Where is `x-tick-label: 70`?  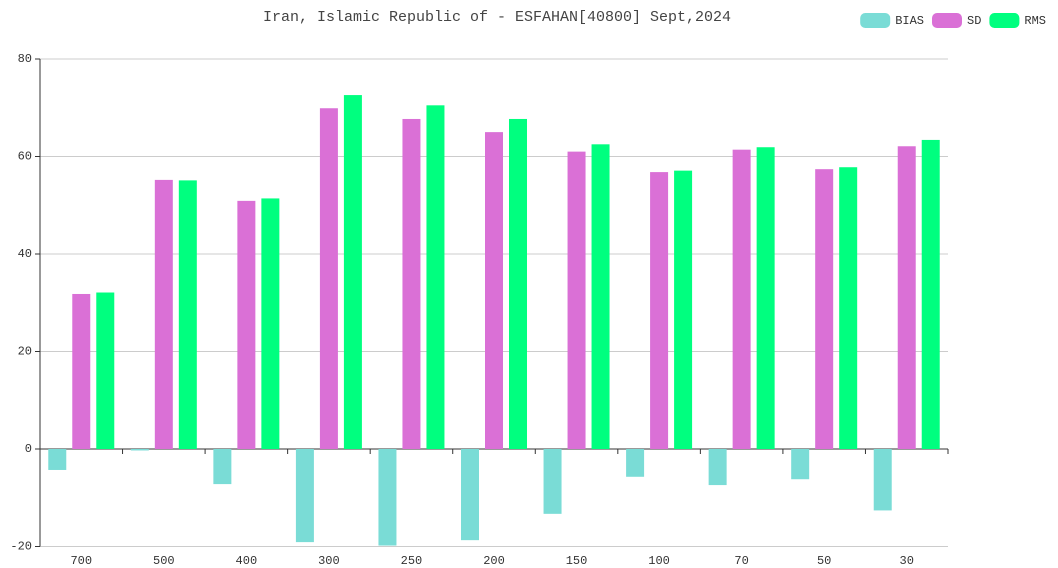 x-tick-label: 70 is located at coordinates (741, 561).